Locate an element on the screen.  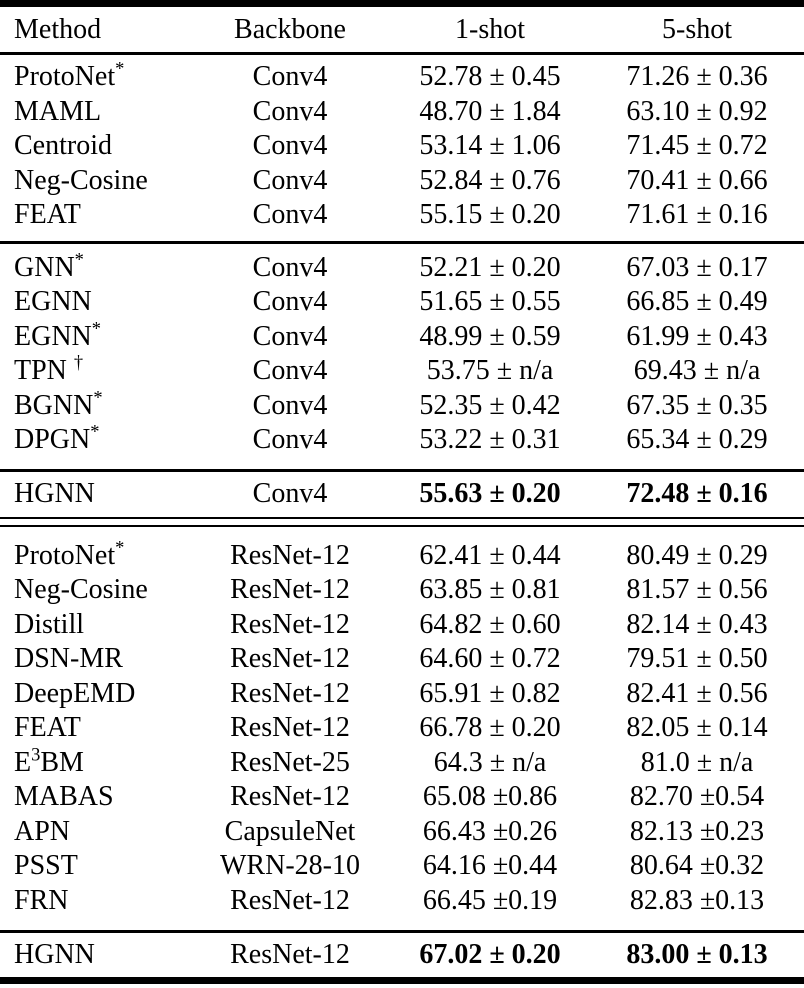
five-shot-cell: 67.03 ± 0.17 is located at coordinates (697, 267).